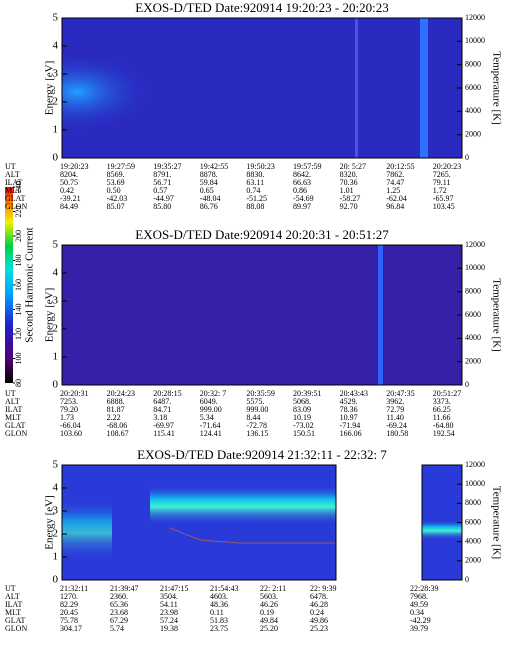  What do you see at coordinates (207, 417) in the screenshot?
I see `row-value: 5.34` at bounding box center [207, 417].